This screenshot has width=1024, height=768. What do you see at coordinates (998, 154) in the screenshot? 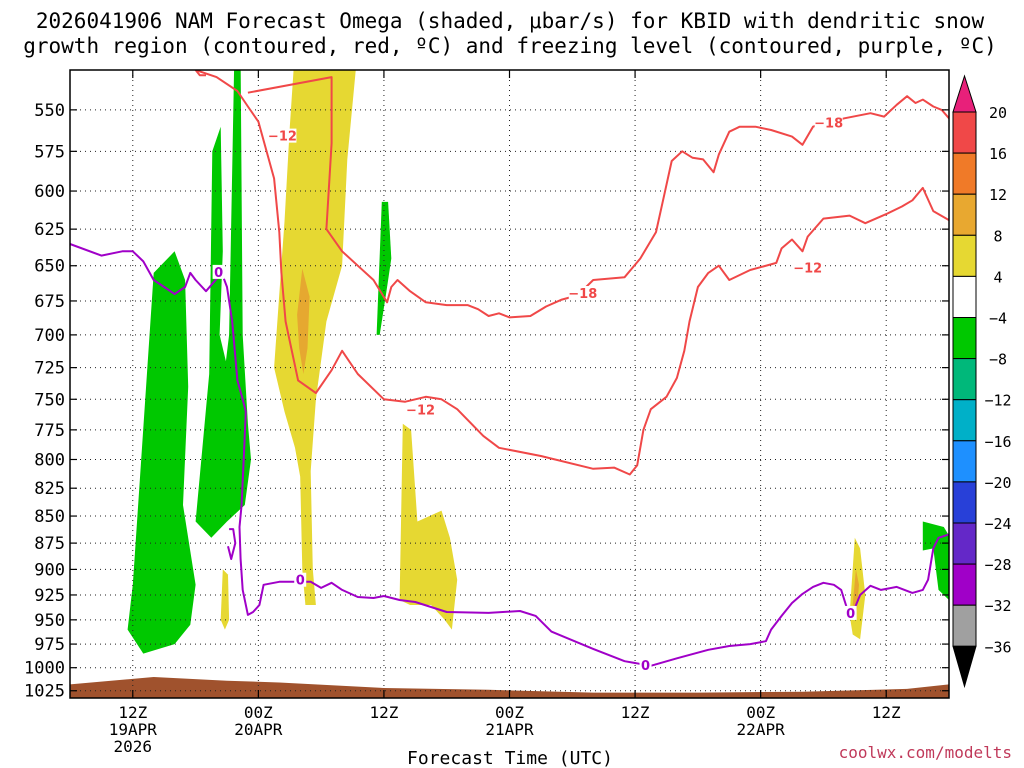
I see `colorbar-label: 16` at bounding box center [998, 154].